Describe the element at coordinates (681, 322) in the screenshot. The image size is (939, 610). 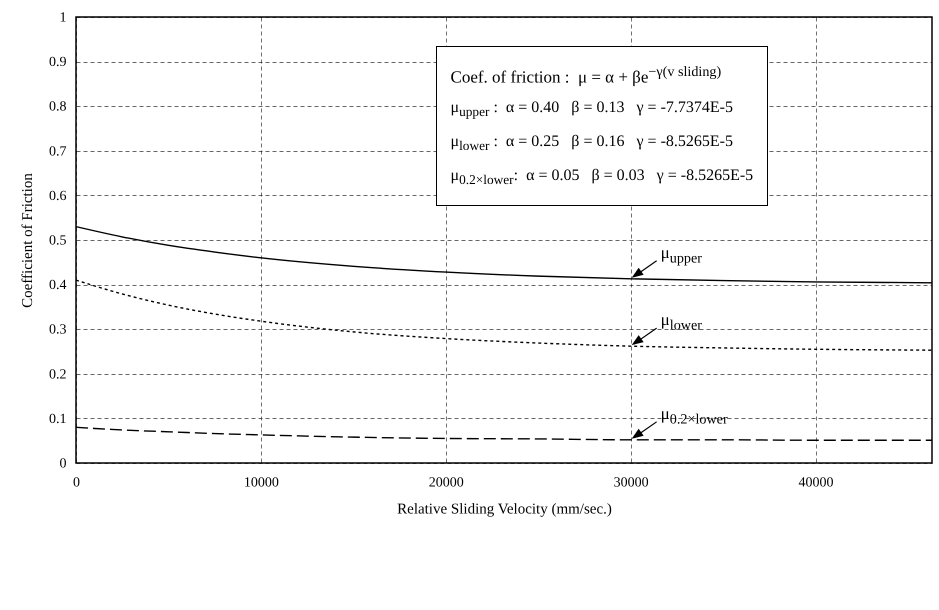
I see `series-label: μ$_{lower}$` at that location.